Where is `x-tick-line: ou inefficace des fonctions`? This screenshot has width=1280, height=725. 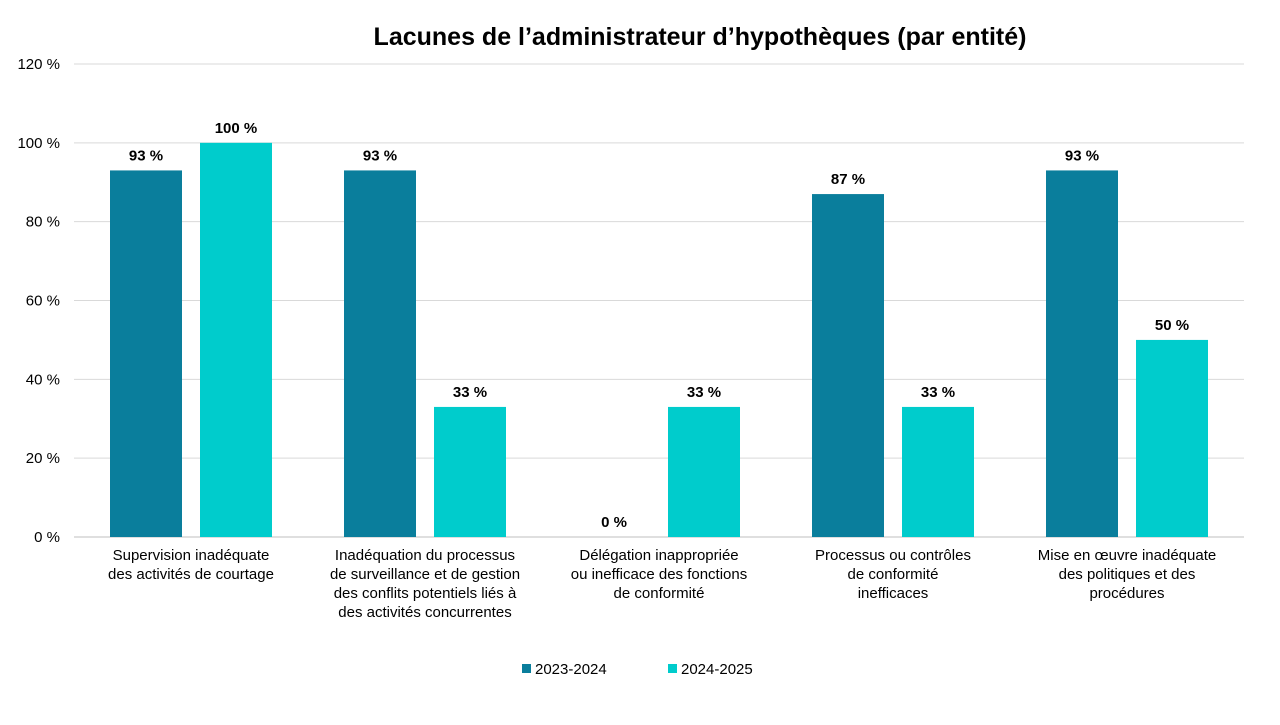
x-tick-line: ou inefficace des fonctions is located at coordinates (659, 574).